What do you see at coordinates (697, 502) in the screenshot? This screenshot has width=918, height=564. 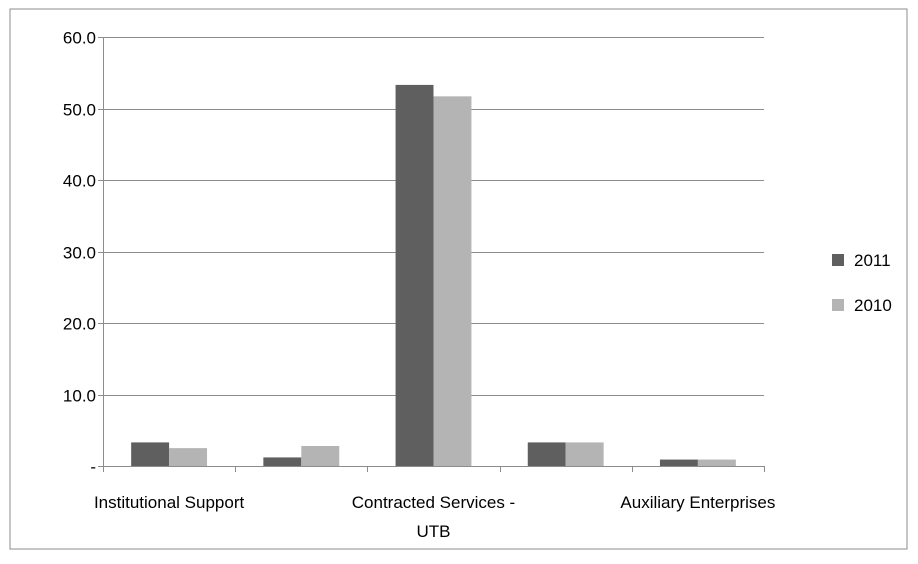 I see `x-tick-label: Auxiliary Enterprises` at bounding box center [697, 502].